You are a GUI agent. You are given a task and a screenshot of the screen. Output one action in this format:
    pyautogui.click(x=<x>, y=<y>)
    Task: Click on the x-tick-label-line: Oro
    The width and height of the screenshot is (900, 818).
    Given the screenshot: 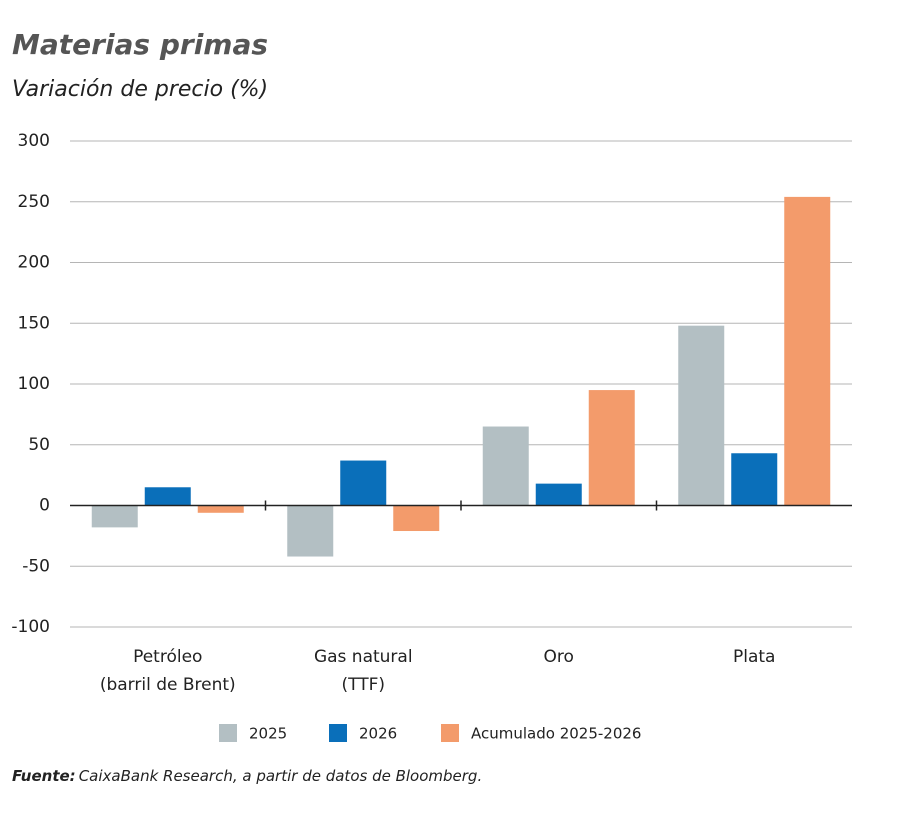 What is the action you would take?
    pyautogui.click(x=559, y=657)
    